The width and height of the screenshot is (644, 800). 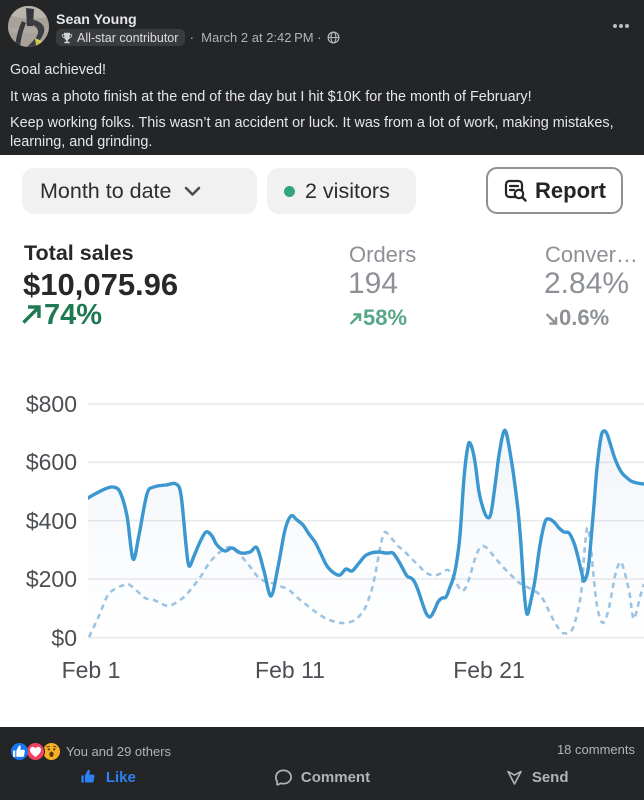 I want to click on svg-text: $0, so click(x=64, y=638).